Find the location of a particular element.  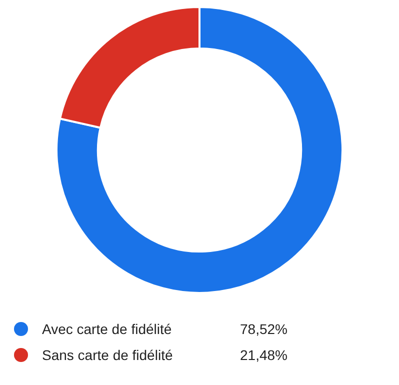

legend-label: Avec carte de fidélité is located at coordinates (107, 329).